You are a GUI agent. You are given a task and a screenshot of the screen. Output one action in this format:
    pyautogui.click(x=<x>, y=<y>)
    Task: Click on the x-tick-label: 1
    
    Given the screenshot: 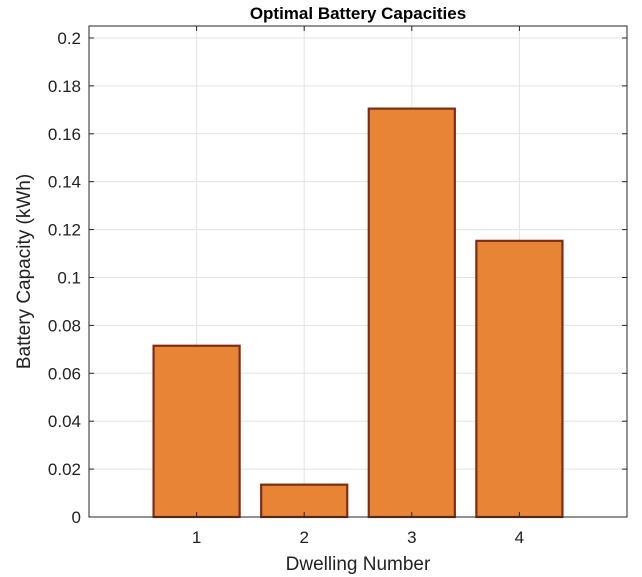 What is the action you would take?
    pyautogui.click(x=196, y=537)
    